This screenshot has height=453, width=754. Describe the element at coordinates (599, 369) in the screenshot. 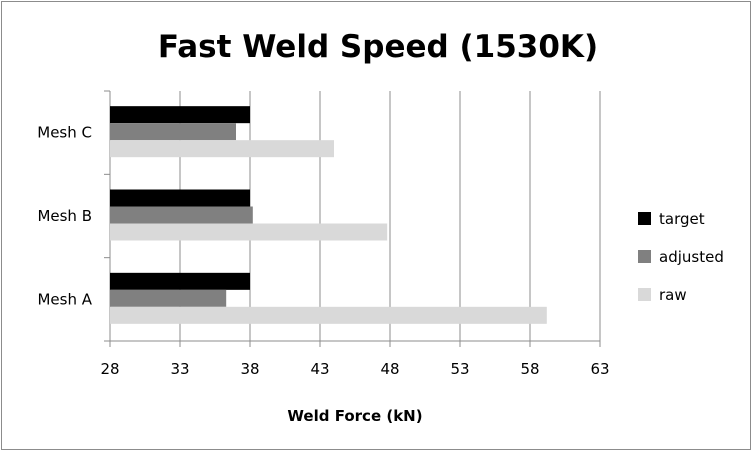

I see `x-tick-label: 63` at that location.